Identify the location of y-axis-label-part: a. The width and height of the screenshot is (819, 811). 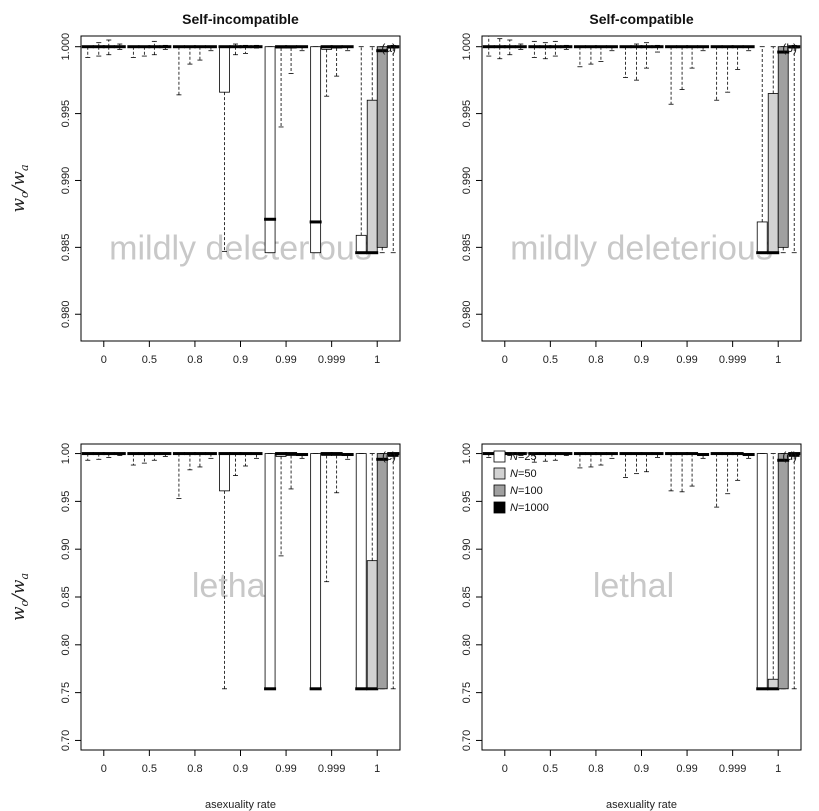
(24, 167).